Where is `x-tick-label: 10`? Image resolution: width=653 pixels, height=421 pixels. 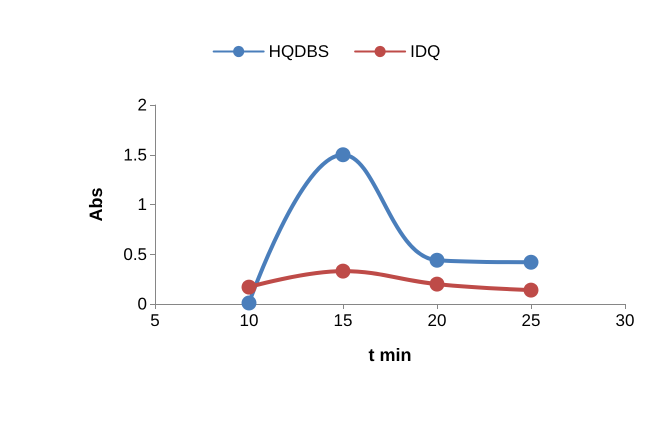 x-tick-label: 10 is located at coordinates (249, 320).